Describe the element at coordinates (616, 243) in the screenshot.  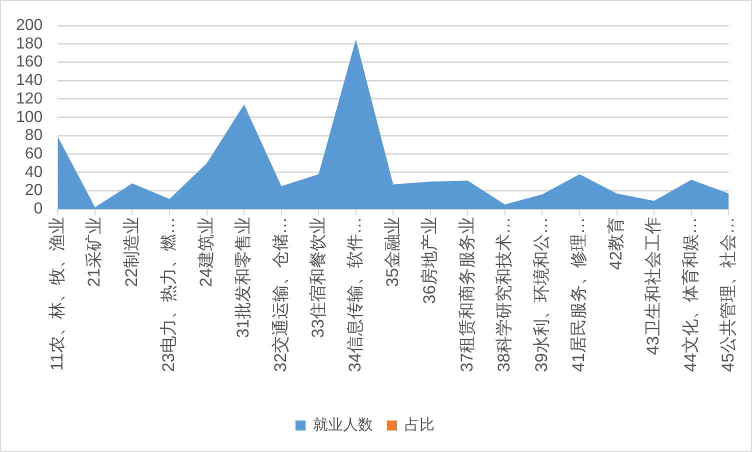
I see `x-tick-label: 42教育` at that location.